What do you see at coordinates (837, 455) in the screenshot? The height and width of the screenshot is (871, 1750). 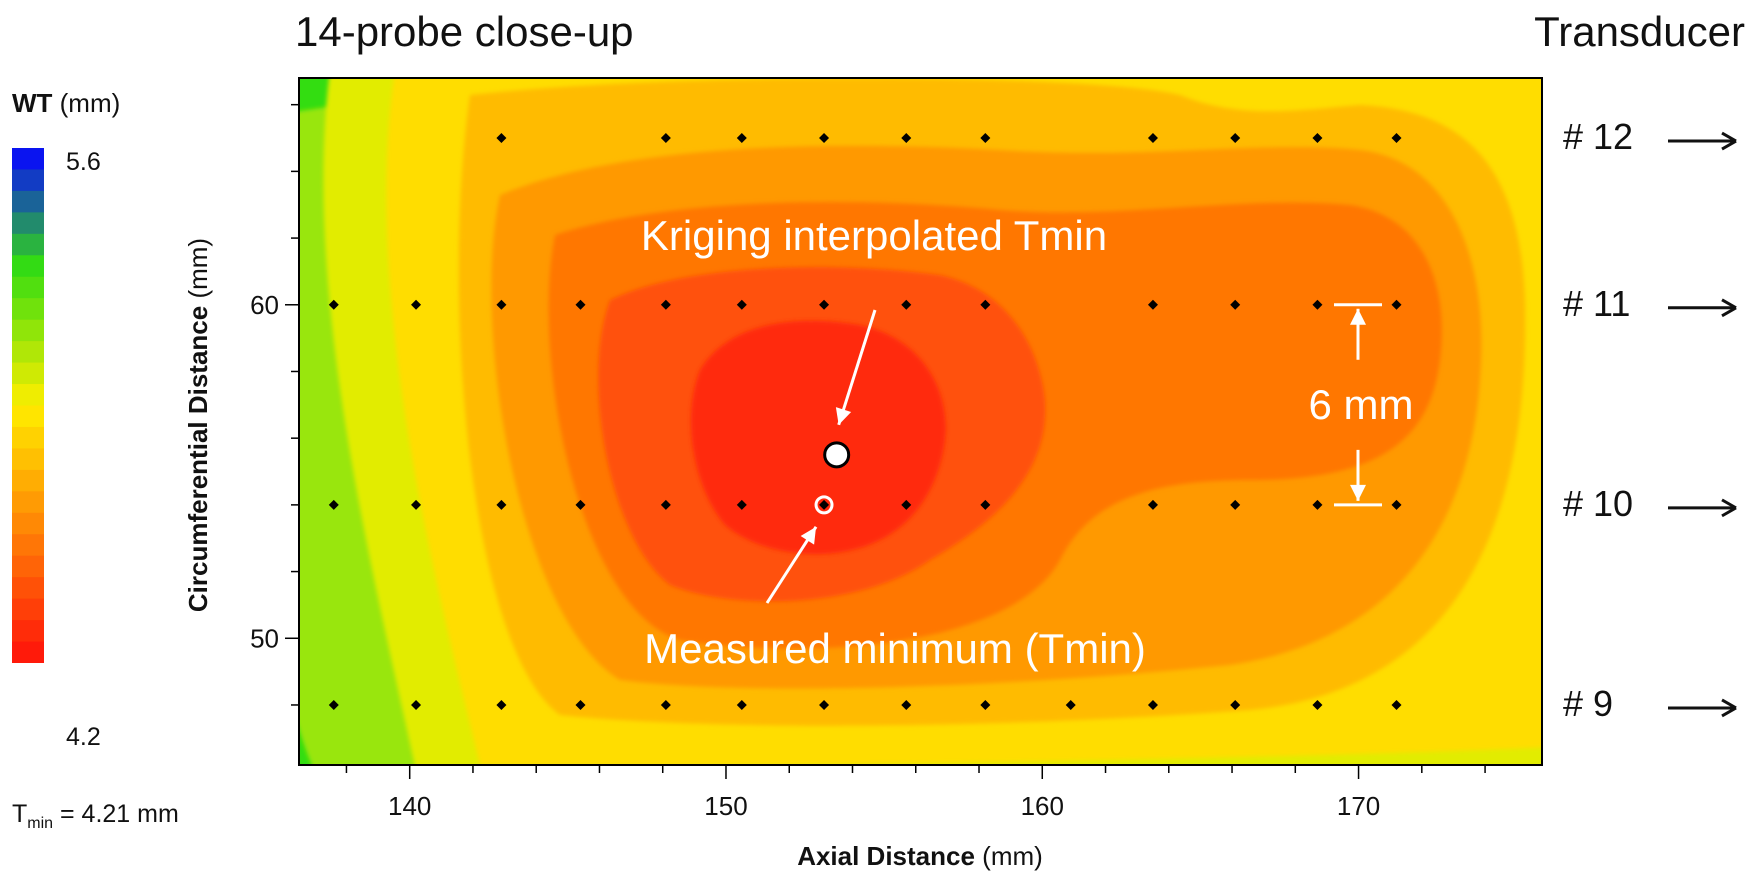 I see `kriging-min-marker` at bounding box center [837, 455].